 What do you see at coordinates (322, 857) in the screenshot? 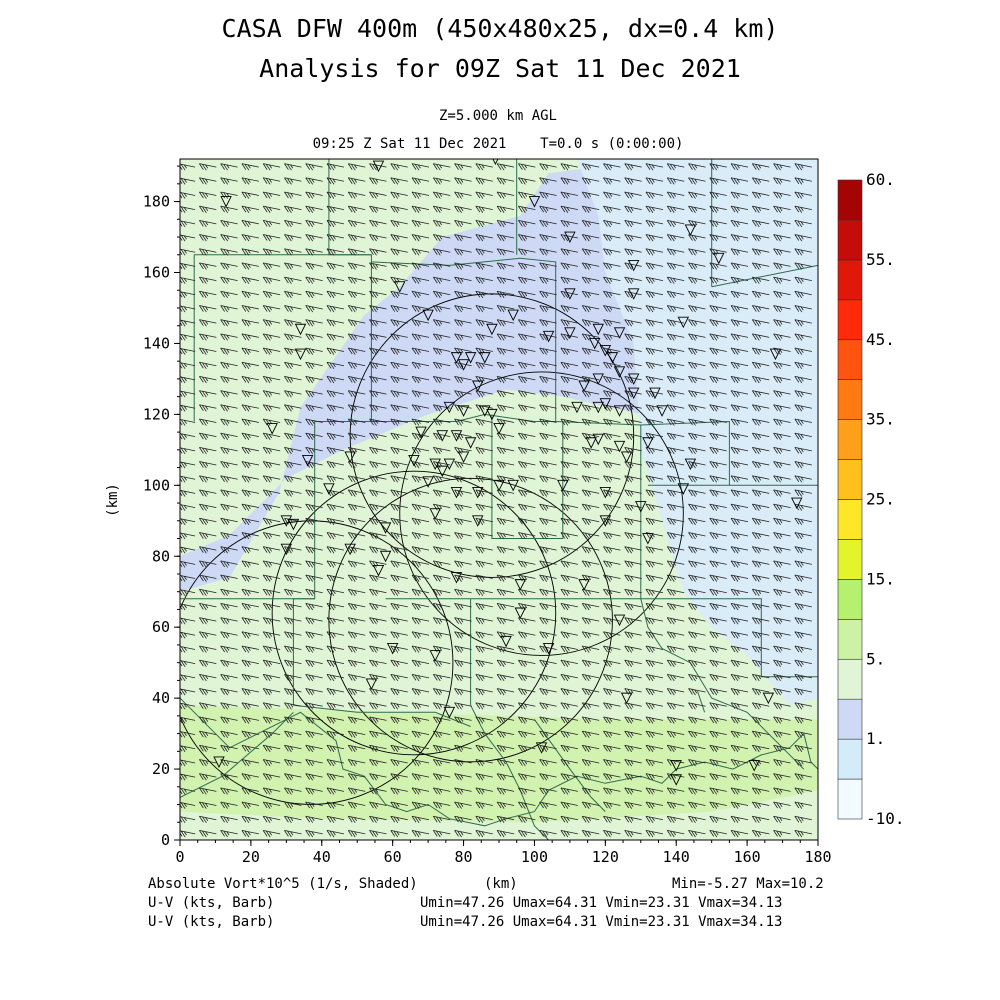
I see `x-tick-label: 40` at bounding box center [322, 857].